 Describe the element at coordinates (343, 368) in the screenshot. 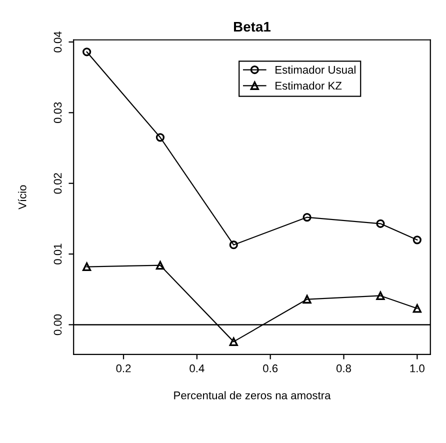

I see `x-tick-label: 0.8` at that location.